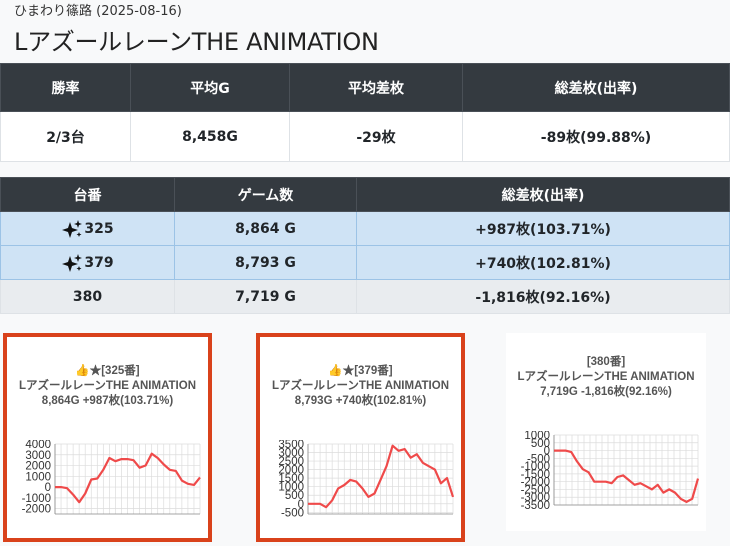  I want to click on table-row: 325 8,864 G +987枚(103.71%), so click(365, 228).